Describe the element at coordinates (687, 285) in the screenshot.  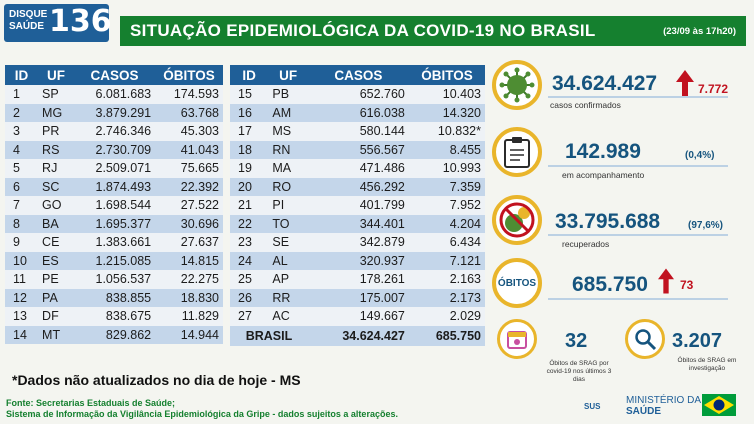
I see `deaths-delta: 73` at that location.